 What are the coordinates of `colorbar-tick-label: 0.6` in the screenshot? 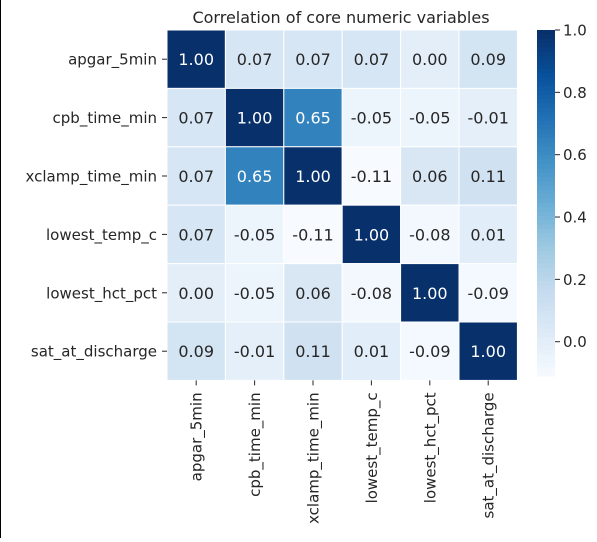 It's located at (575, 155).